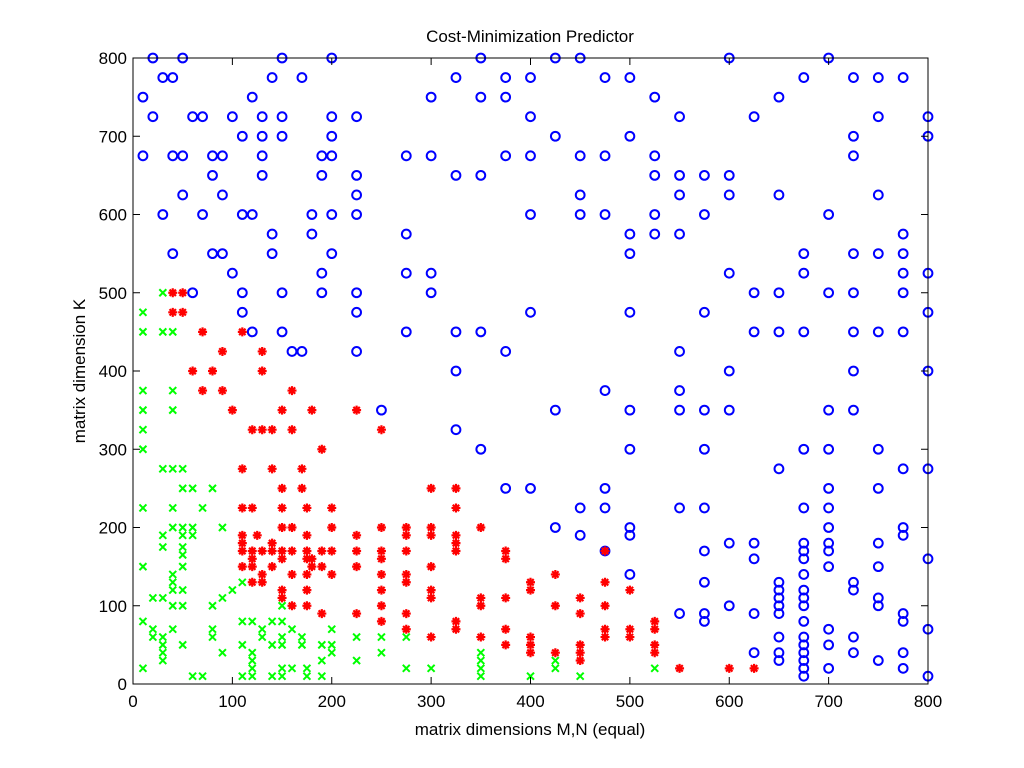 The image size is (1024, 768). I want to click on y-tick-label: 400, so click(113, 371).